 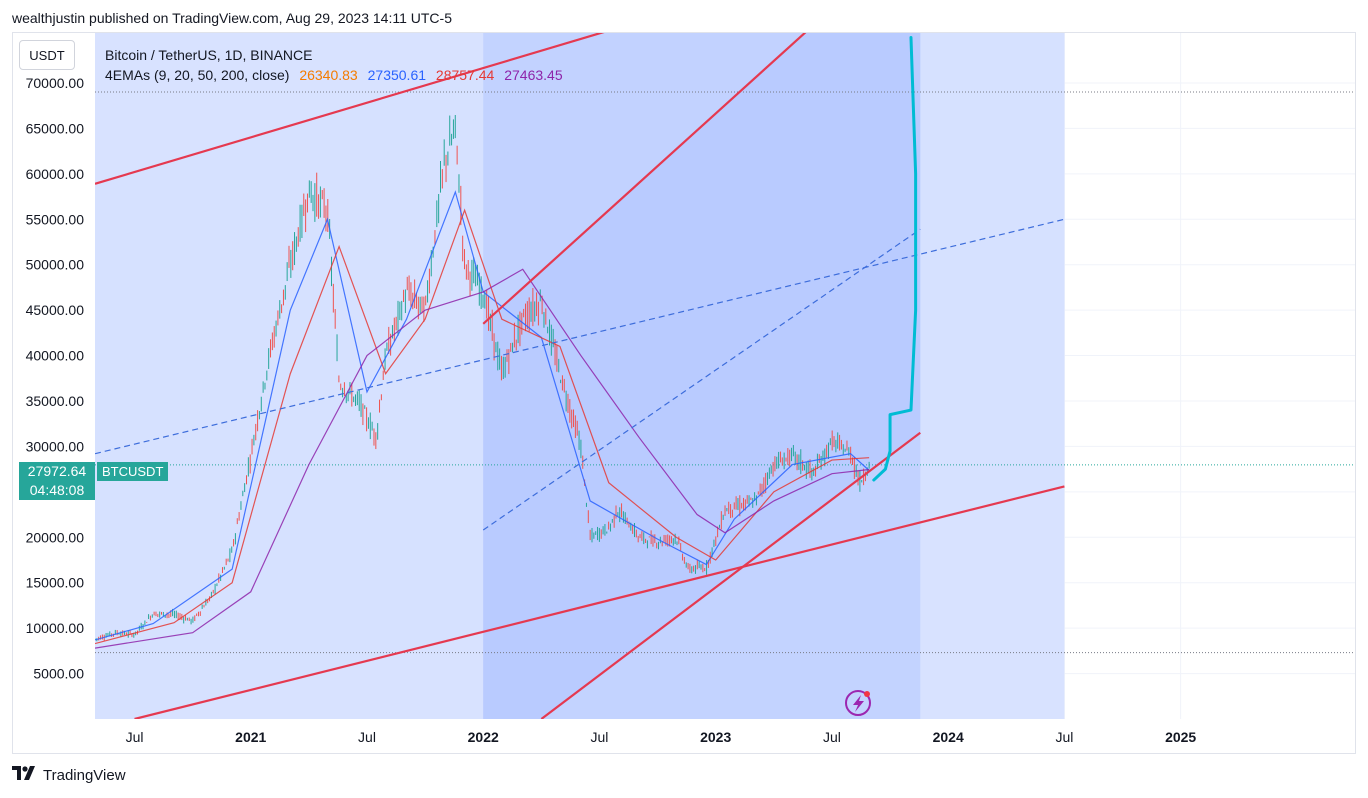 What do you see at coordinates (84, 775) in the screenshot?
I see `tradingview-brand: TradingView` at bounding box center [84, 775].